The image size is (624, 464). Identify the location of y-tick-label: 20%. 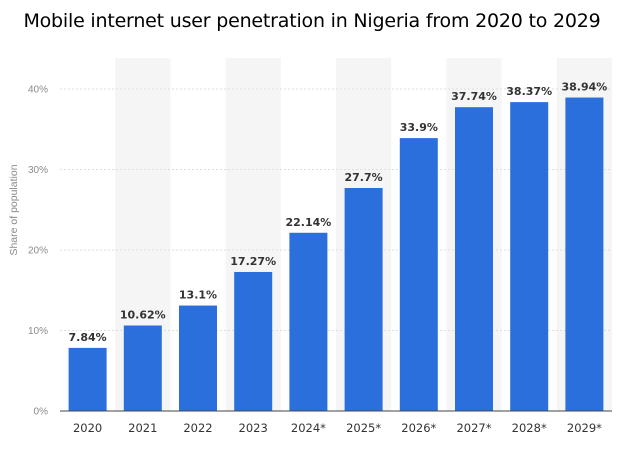
(38, 251).